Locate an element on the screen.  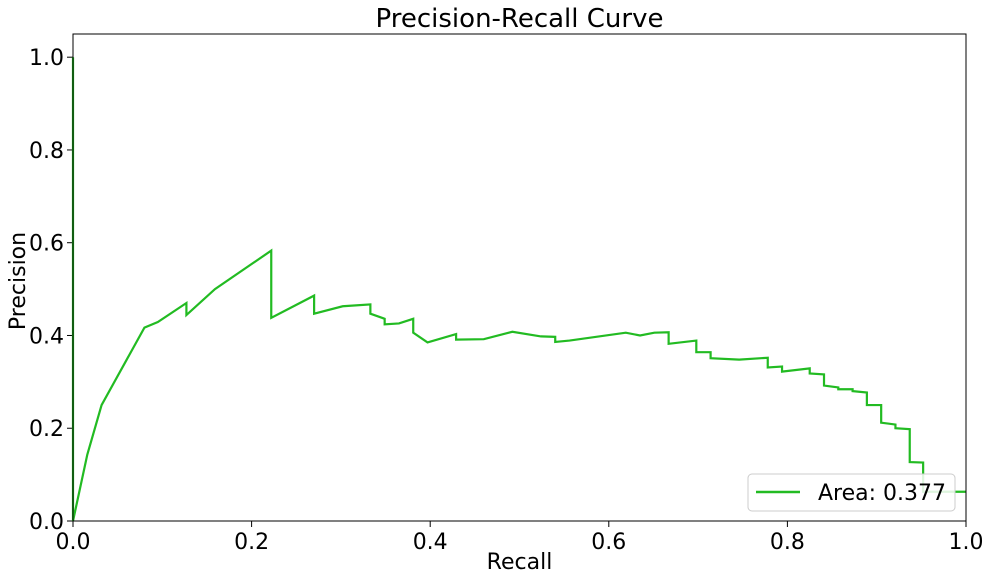
y-tick-label: 0.8 is located at coordinates (46, 151).